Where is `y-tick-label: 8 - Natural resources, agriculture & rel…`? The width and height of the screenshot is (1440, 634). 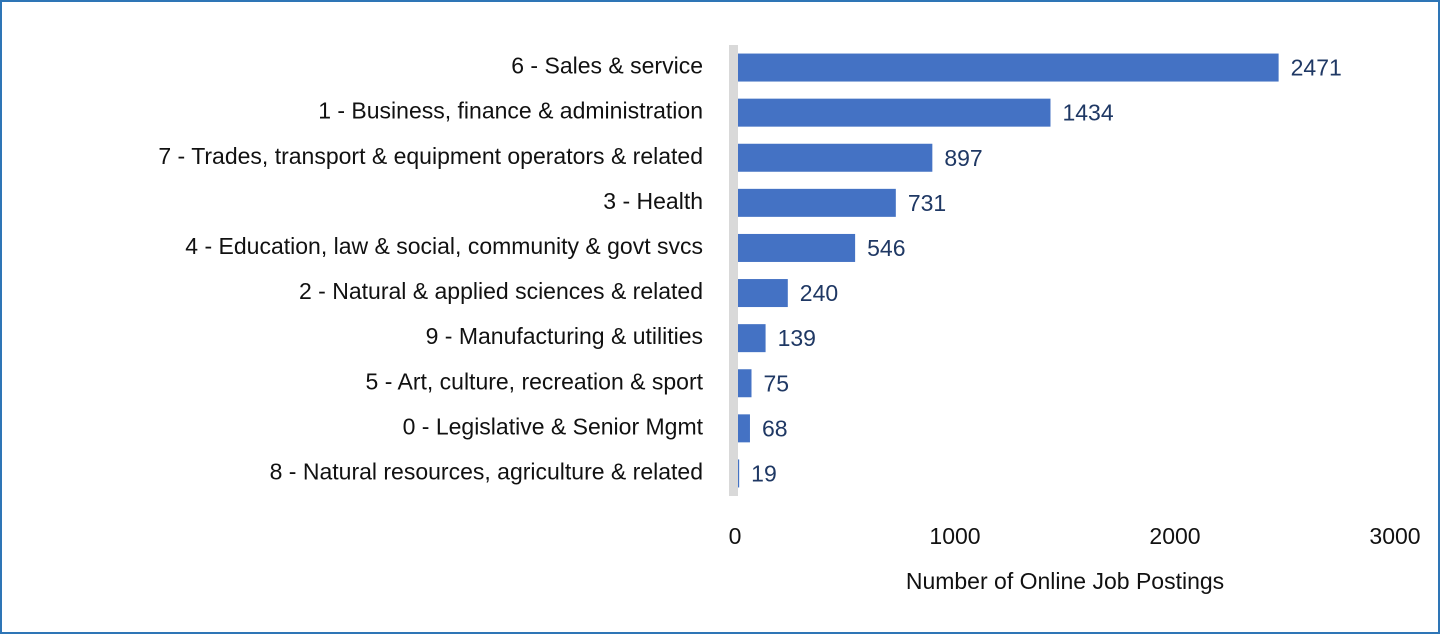
y-tick-label: 8 - Natural resources, agriculture & rel… is located at coordinates (486, 472).